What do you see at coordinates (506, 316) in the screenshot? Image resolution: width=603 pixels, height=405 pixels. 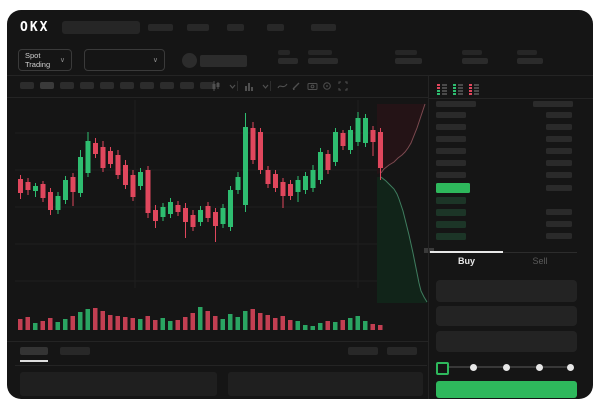 I see `amount-input` at bounding box center [506, 316].